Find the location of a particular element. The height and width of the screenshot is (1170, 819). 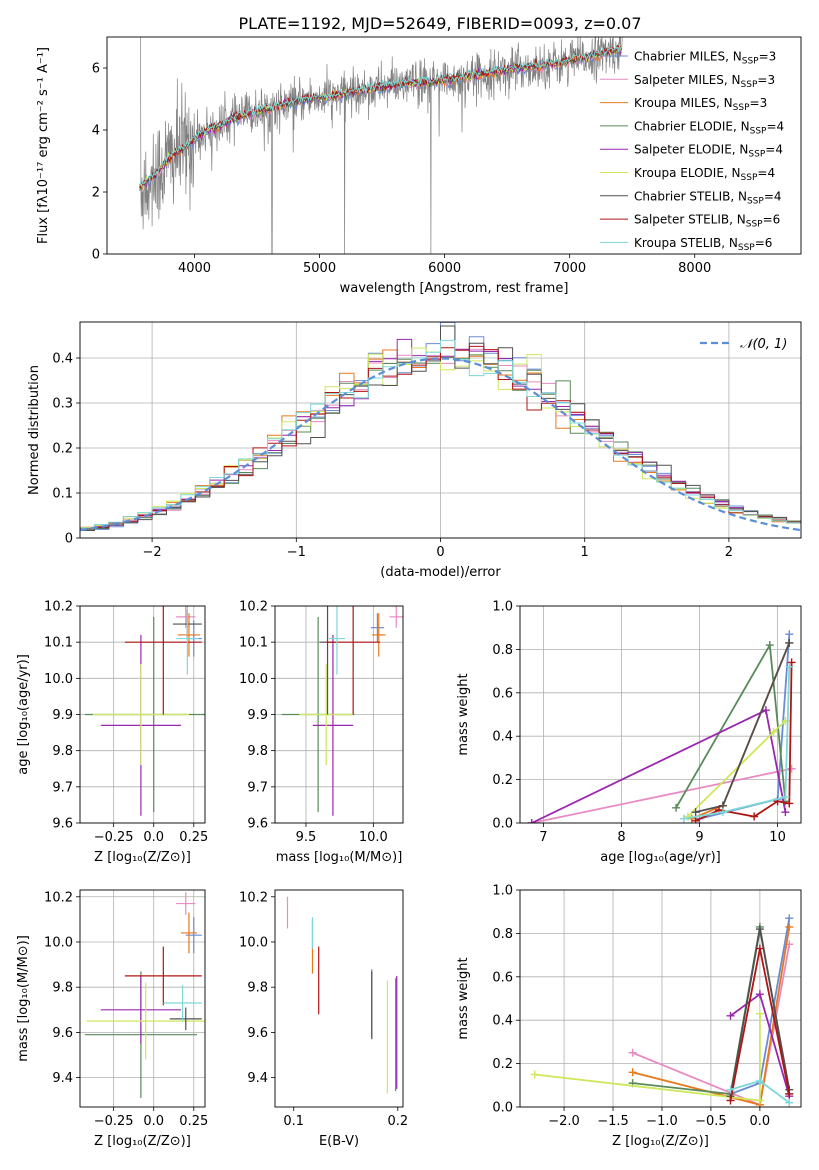

legend-entry-count: =6 is located at coordinates (764, 243).